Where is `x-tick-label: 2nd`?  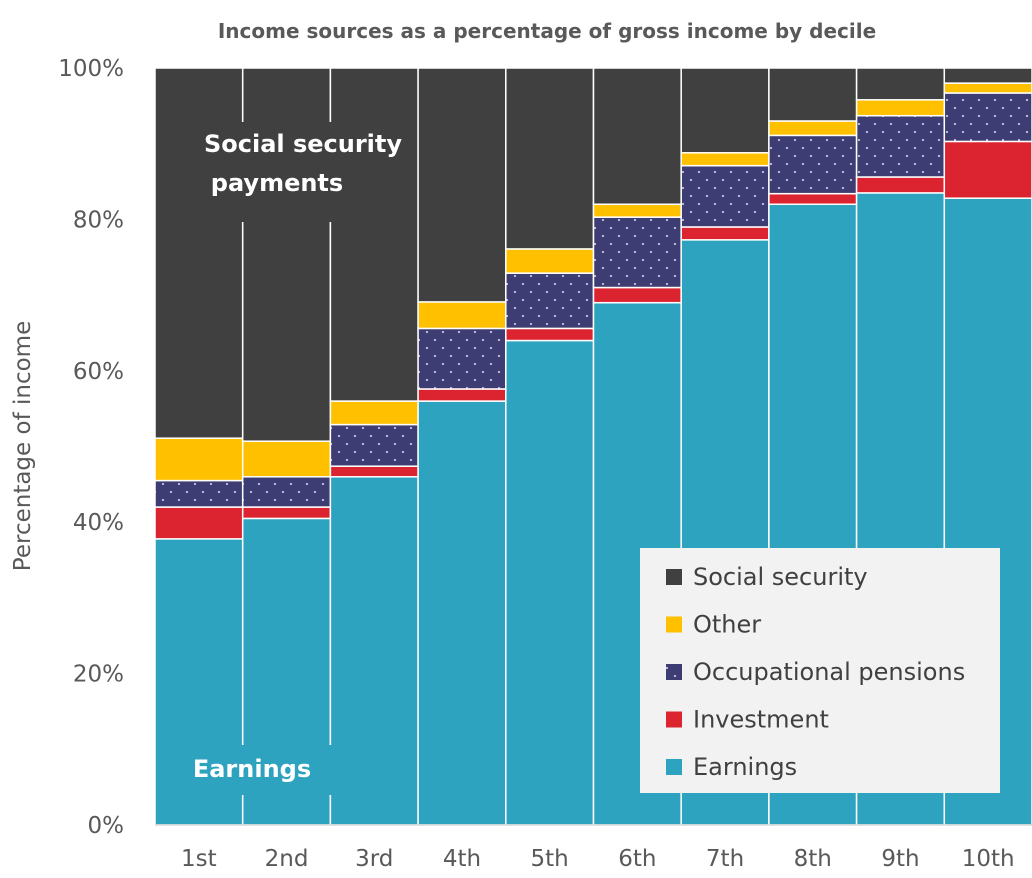
x-tick-label: 2nd is located at coordinates (287, 859).